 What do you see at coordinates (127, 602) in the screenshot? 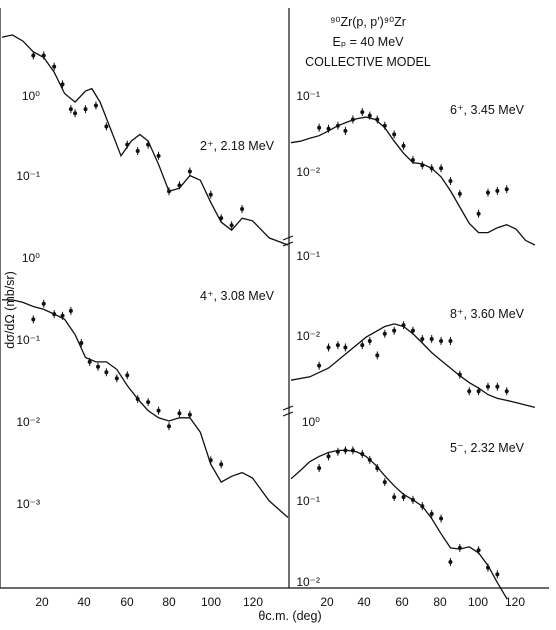
I see `x-tick-left-60: 60` at bounding box center [127, 602].